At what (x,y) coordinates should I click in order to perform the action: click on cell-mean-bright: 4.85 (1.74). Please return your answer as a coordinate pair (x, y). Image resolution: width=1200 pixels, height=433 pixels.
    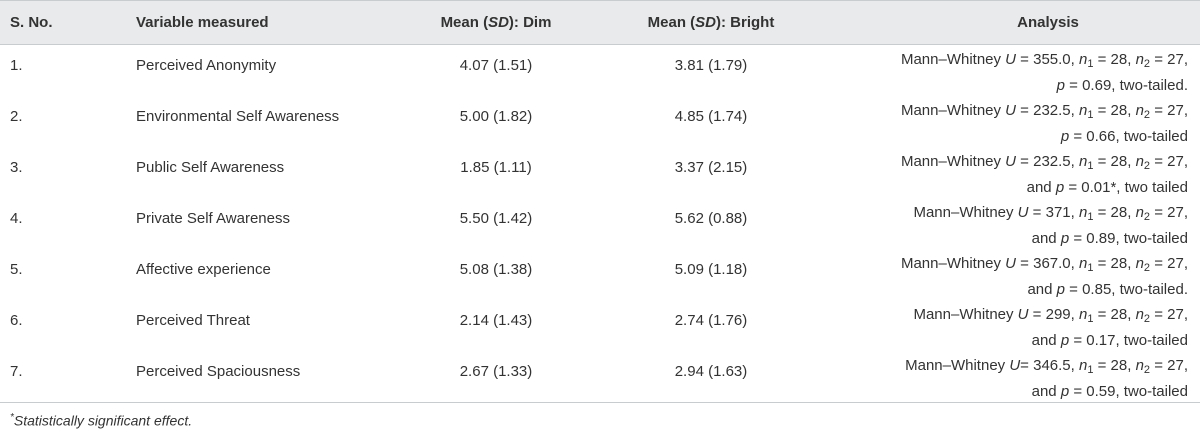
    Looking at the image, I should click on (711, 116).